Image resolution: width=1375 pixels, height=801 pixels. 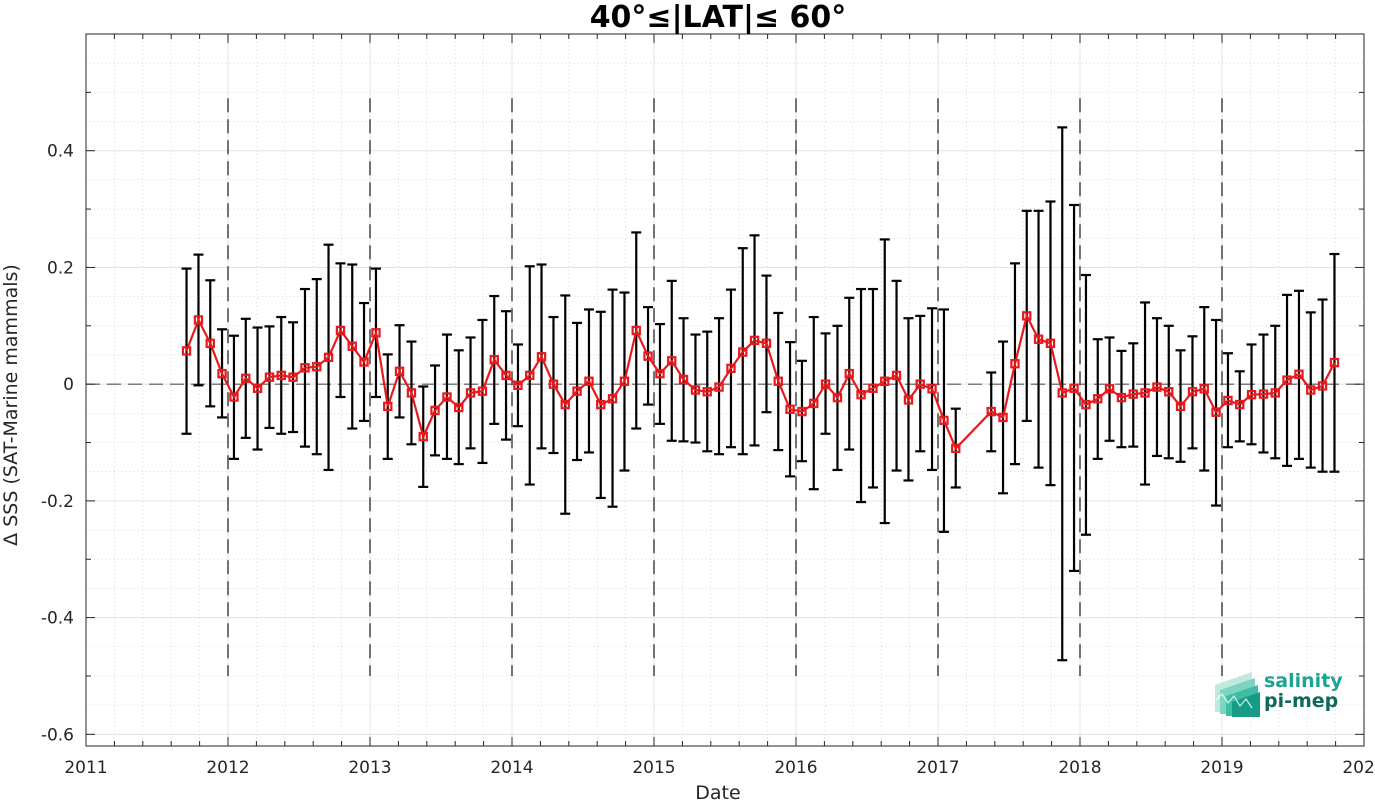 What do you see at coordinates (57, 619) in the screenshot?
I see `y-tick-label: -0.4` at bounding box center [57, 619].